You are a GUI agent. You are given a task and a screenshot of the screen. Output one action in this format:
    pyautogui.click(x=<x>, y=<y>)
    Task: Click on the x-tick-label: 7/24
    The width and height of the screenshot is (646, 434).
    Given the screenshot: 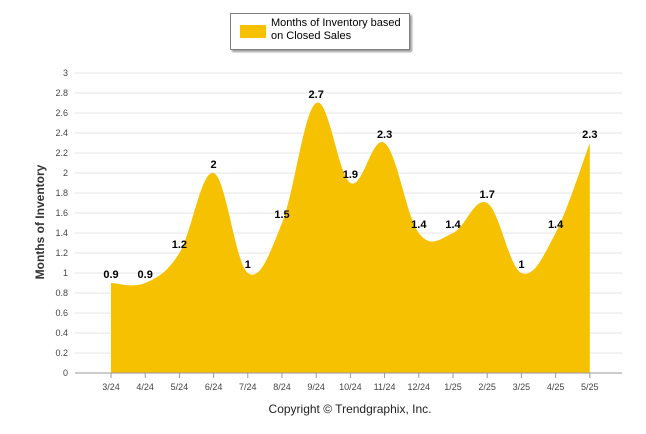 What is the action you would take?
    pyautogui.click(x=248, y=387)
    